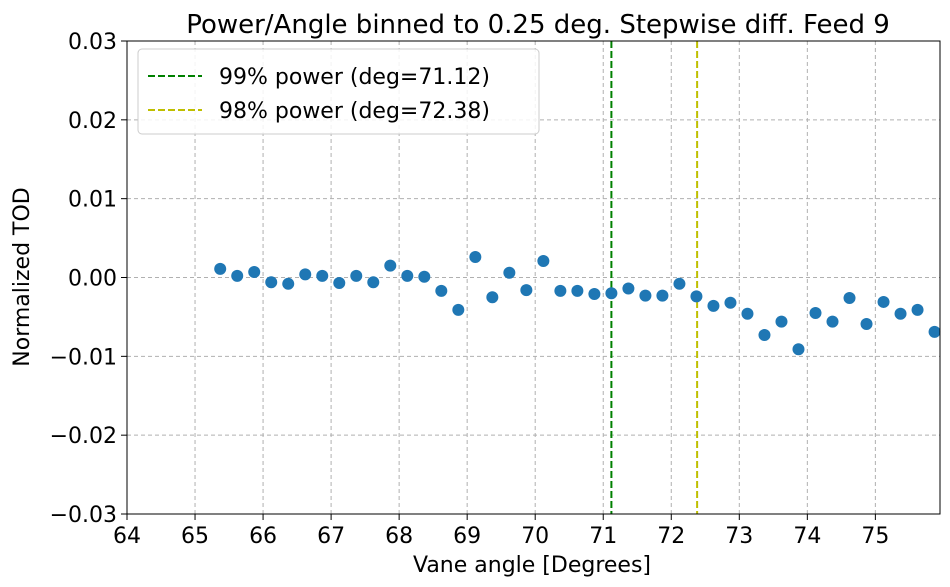  I want to click on x-tick-label: 75, so click(875, 536).